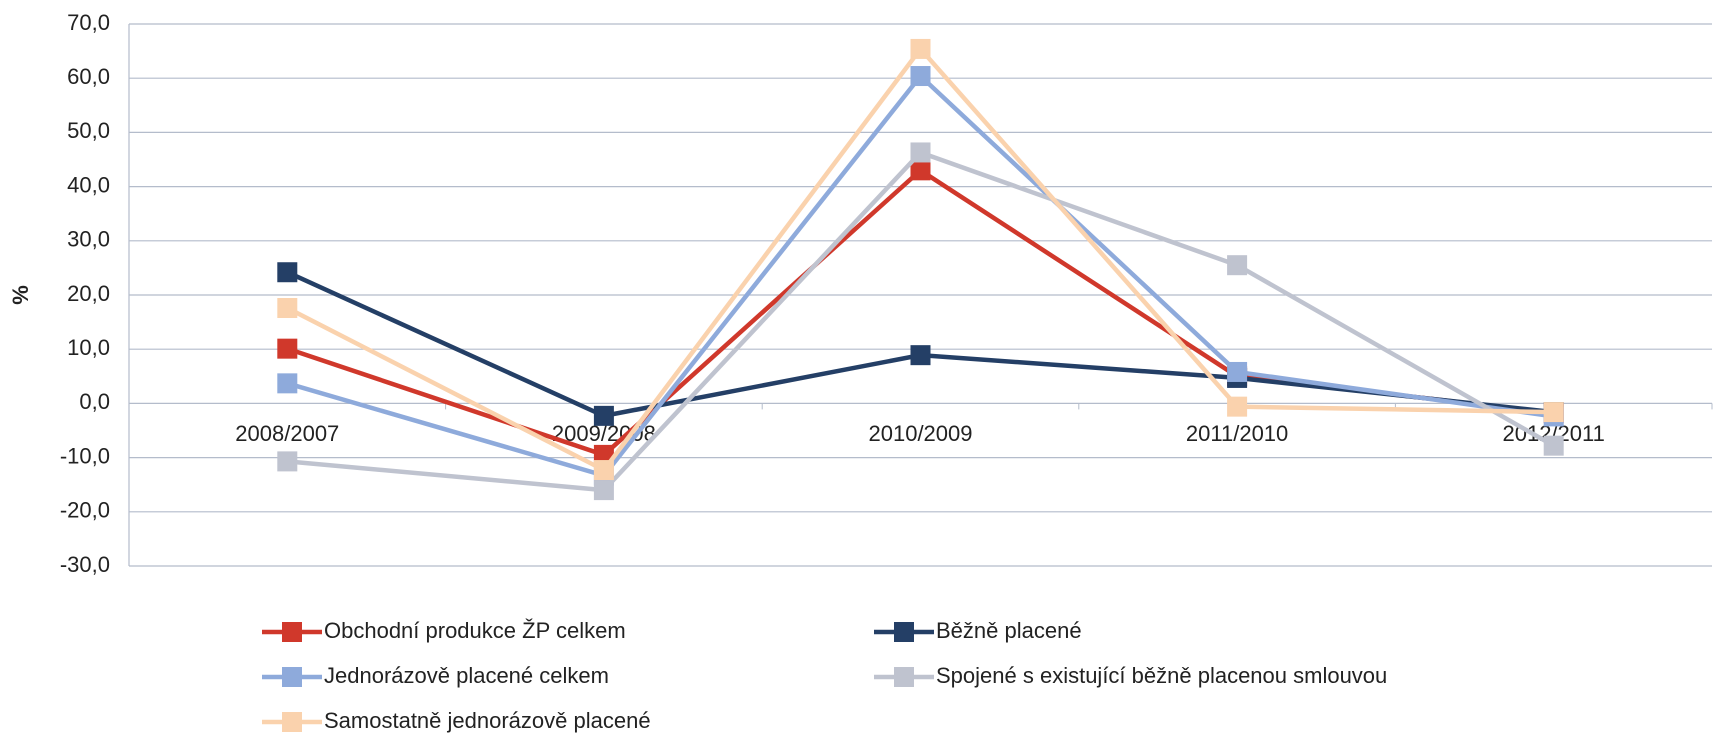 Image resolution: width=1714 pixels, height=742 pixels. What do you see at coordinates (85, 455) in the screenshot?
I see `y-tick-label: -10,0` at bounding box center [85, 455].